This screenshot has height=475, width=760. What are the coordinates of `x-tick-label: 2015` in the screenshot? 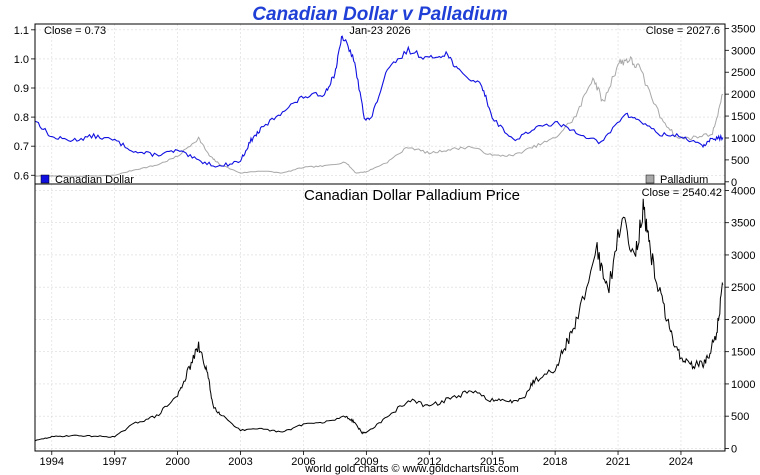 It's located at (492, 462).